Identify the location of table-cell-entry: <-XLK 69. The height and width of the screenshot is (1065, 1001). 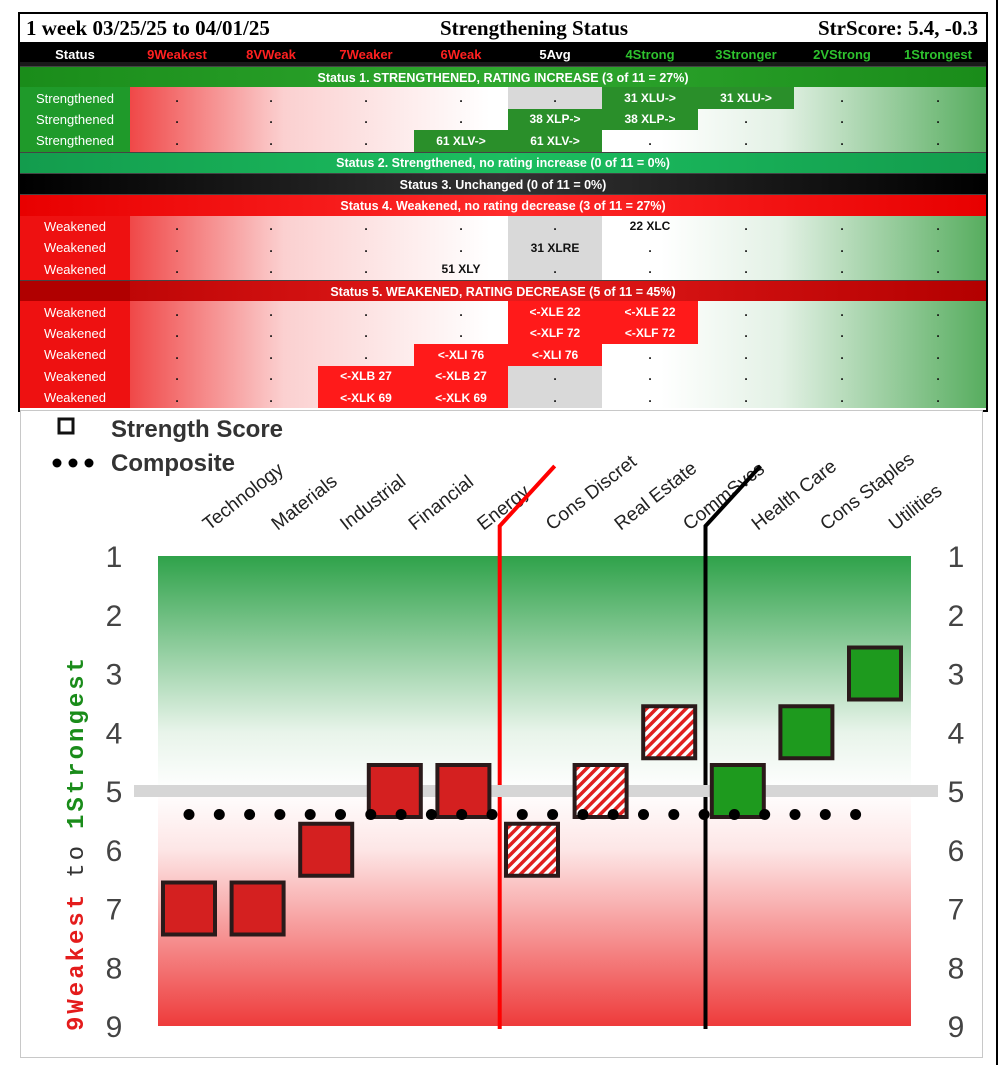
(461, 398).